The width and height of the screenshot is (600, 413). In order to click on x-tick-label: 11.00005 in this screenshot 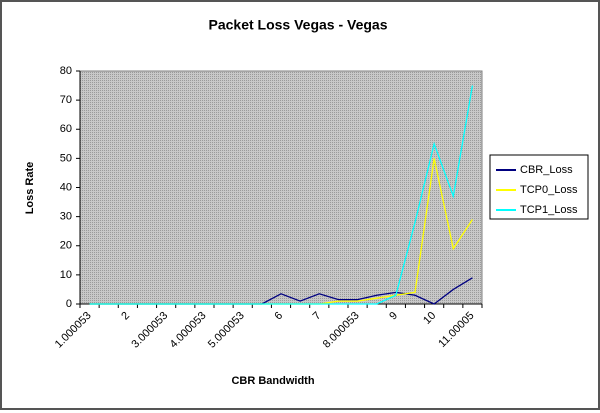, I will do `click(456, 330)`.